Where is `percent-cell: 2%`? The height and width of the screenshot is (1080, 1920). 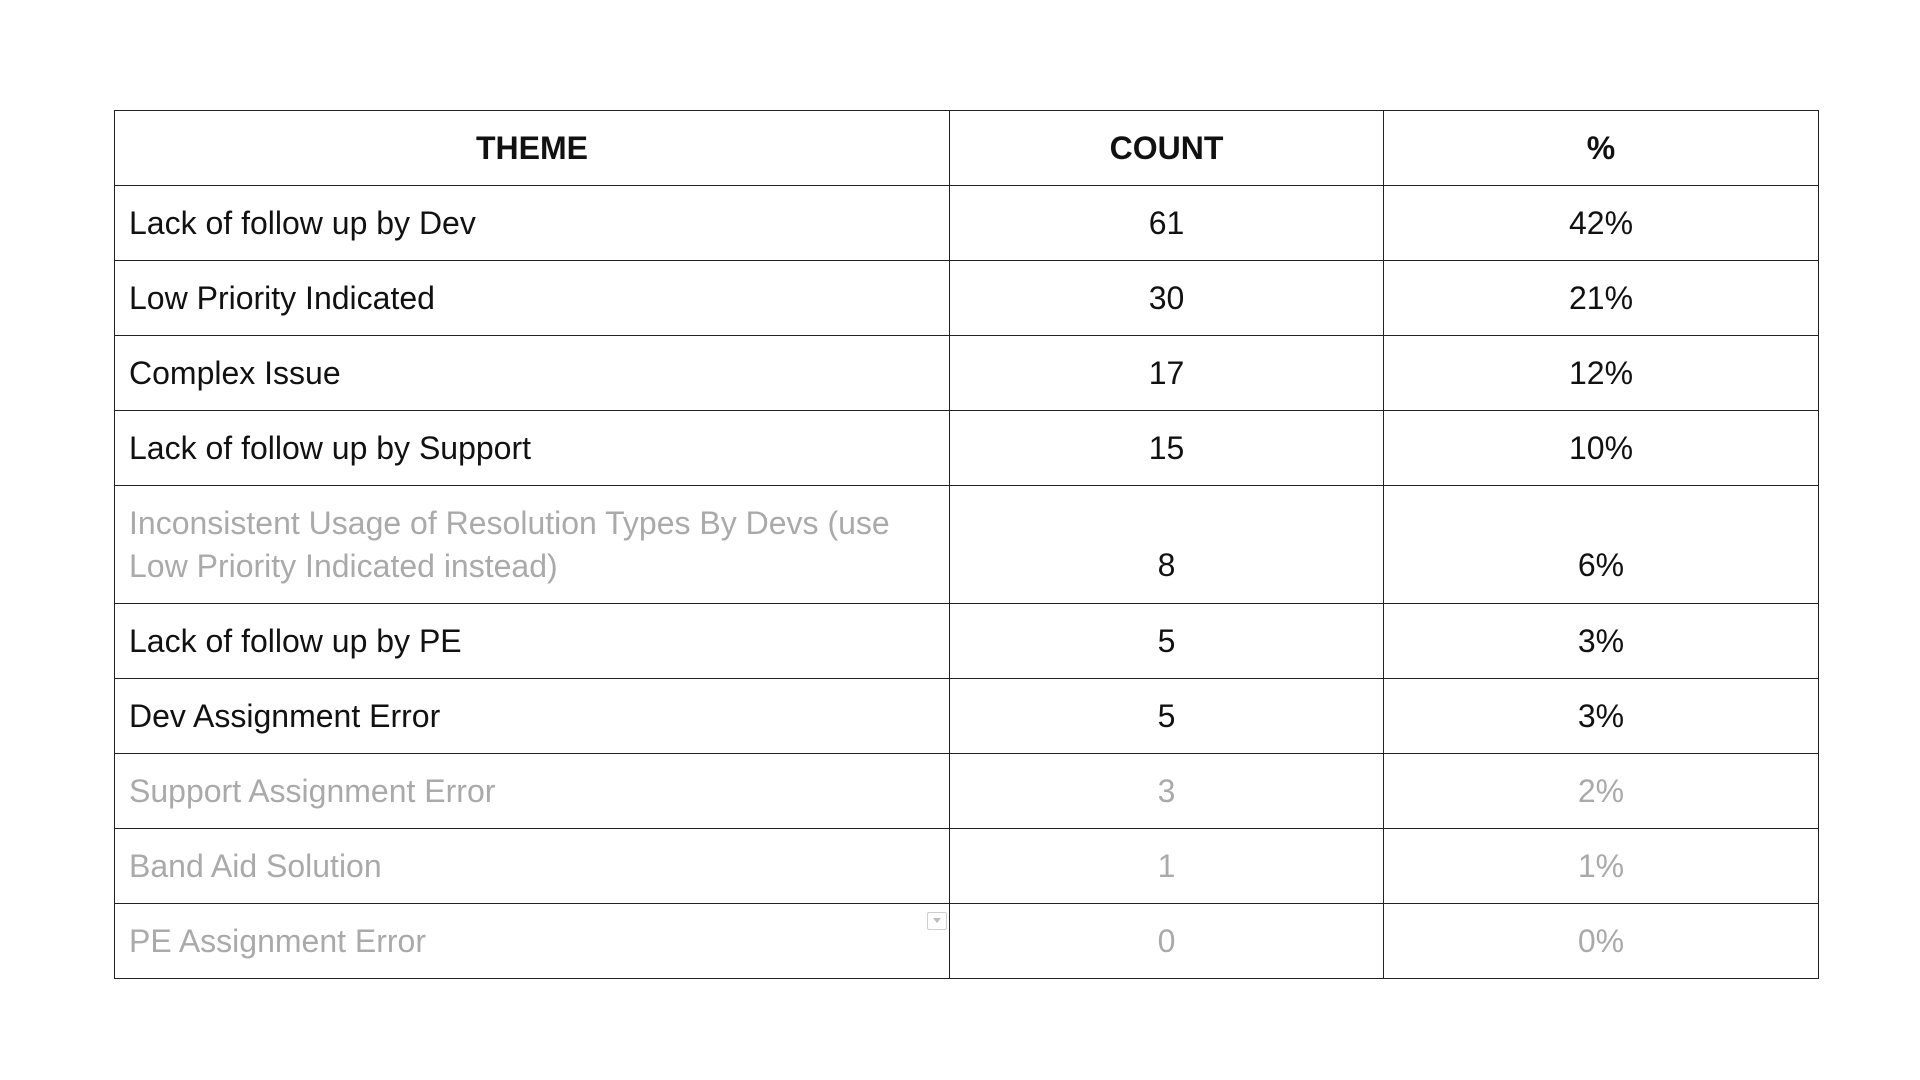 percent-cell: 2% is located at coordinates (1601, 791).